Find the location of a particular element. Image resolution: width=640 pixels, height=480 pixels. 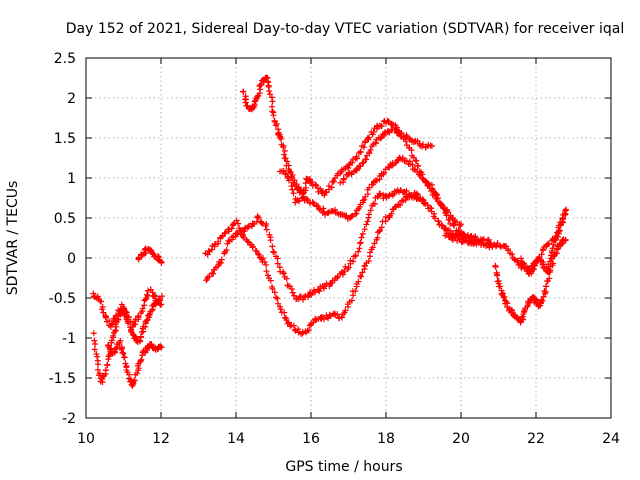

x-tick-label: 14 is located at coordinates (236, 439).